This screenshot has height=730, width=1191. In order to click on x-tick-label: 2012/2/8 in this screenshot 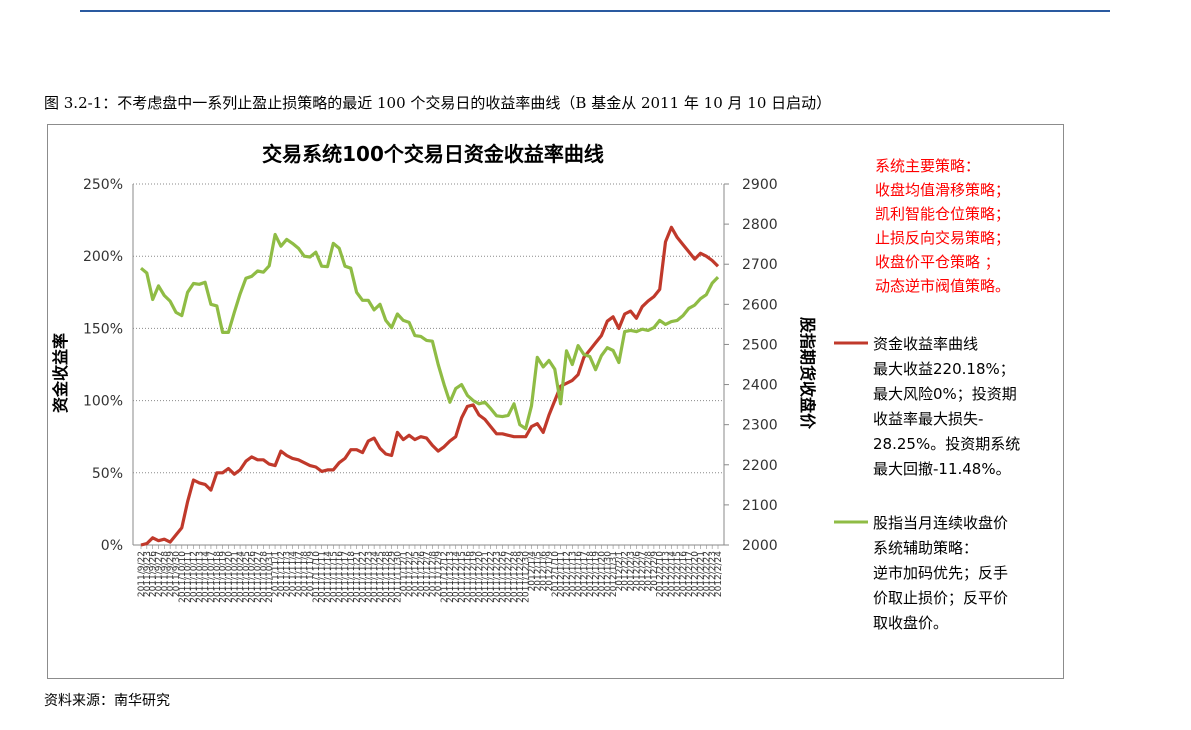, I will do `click(649, 571)`.